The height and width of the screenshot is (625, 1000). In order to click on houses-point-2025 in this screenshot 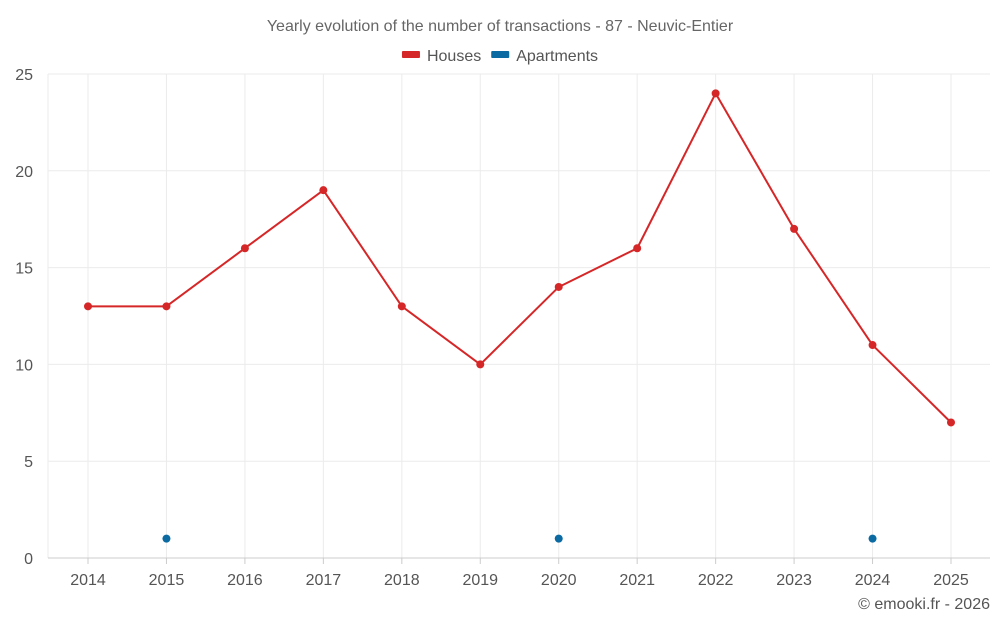, I will do `click(951, 422)`.